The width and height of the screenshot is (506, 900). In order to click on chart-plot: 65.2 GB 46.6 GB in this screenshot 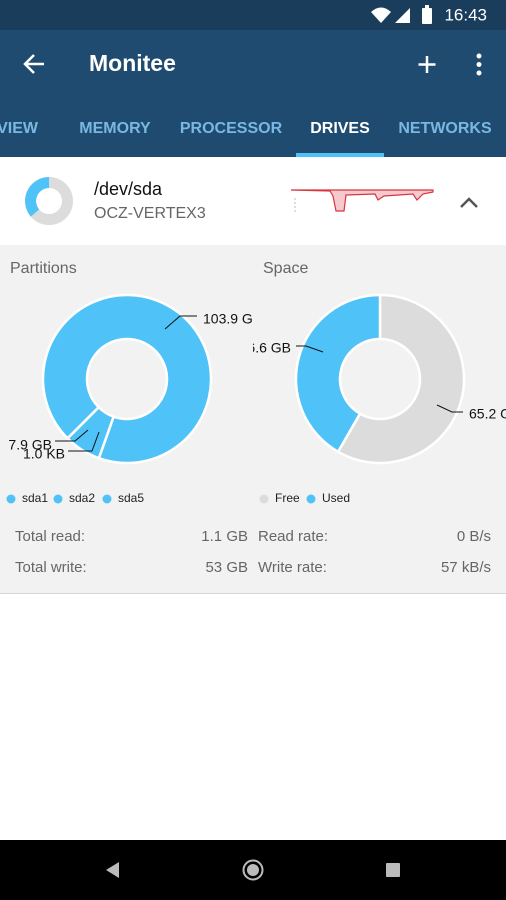, I will do `click(373, 379)`.